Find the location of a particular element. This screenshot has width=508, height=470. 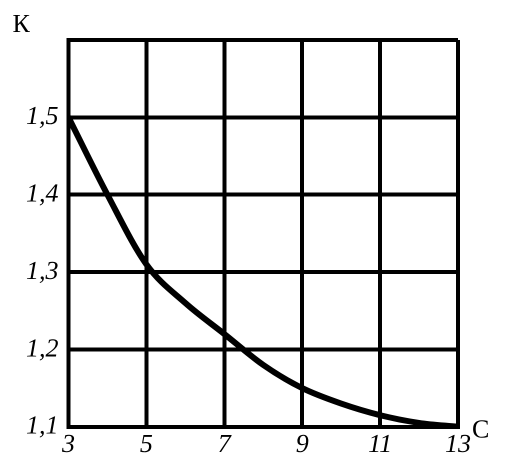

x-tick-label: 9 is located at coordinates (302, 443).